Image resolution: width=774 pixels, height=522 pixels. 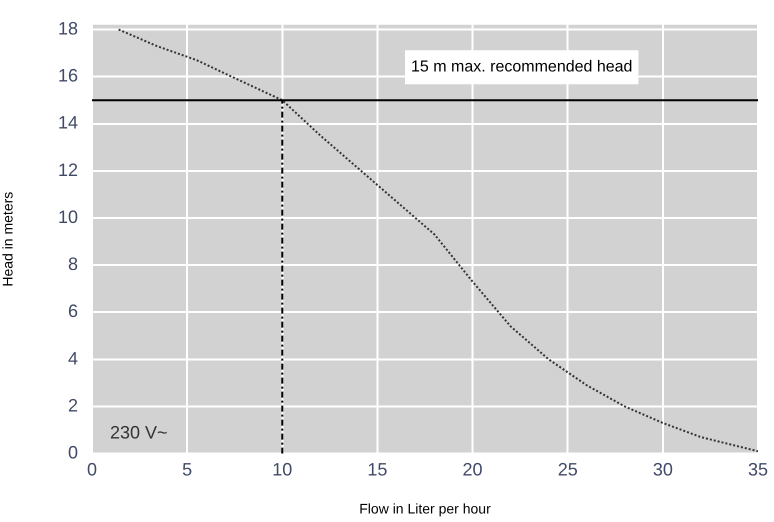 What do you see at coordinates (758, 469) in the screenshot?
I see `x-tick-label: 35` at bounding box center [758, 469].